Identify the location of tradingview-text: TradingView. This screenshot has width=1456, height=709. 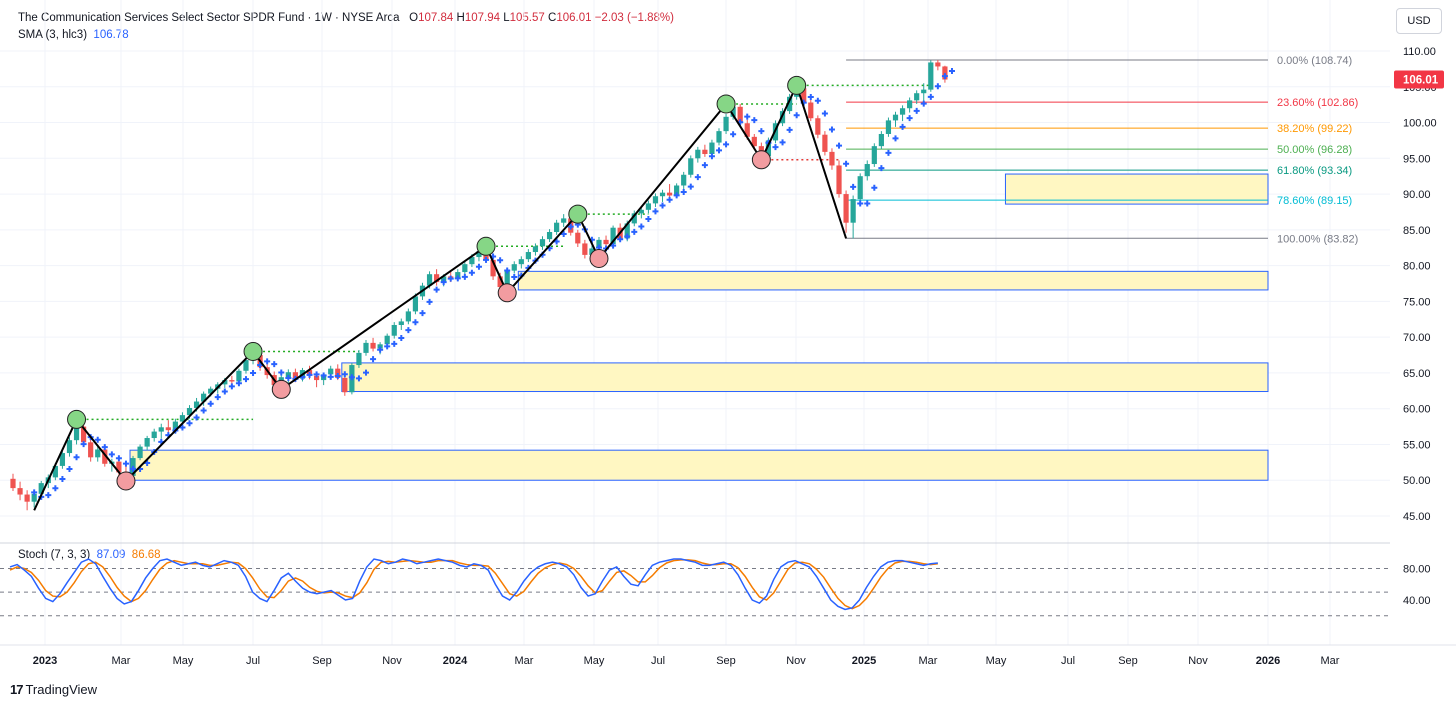
(61, 689).